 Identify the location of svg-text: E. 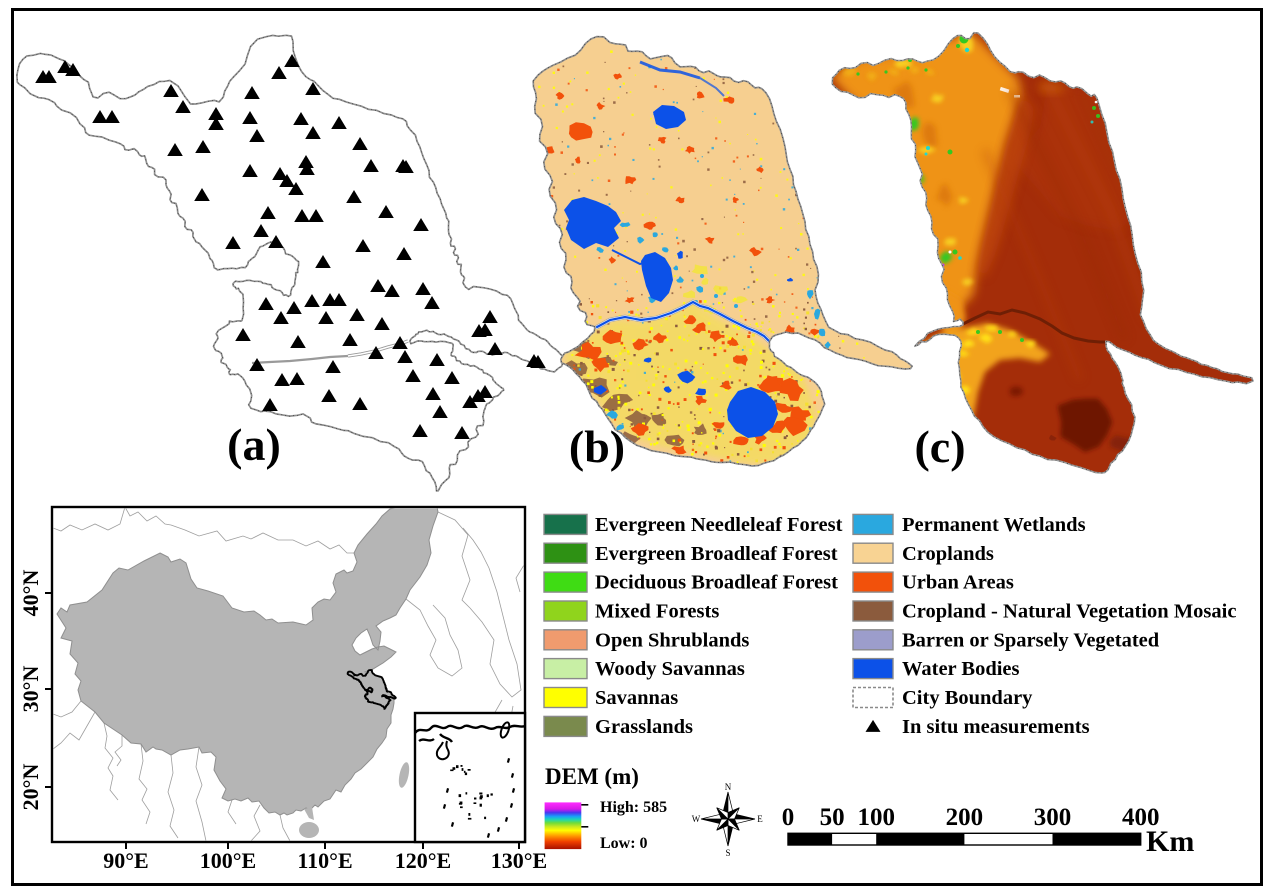
(760, 819).